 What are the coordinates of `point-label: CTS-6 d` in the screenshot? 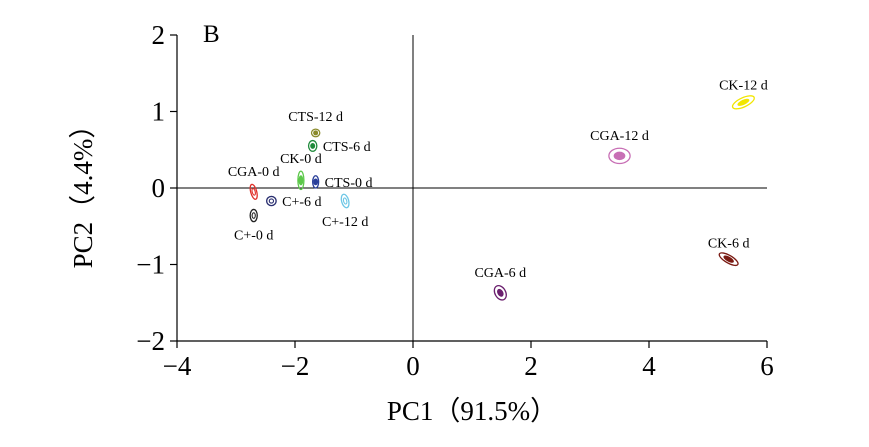 It's located at (347, 147).